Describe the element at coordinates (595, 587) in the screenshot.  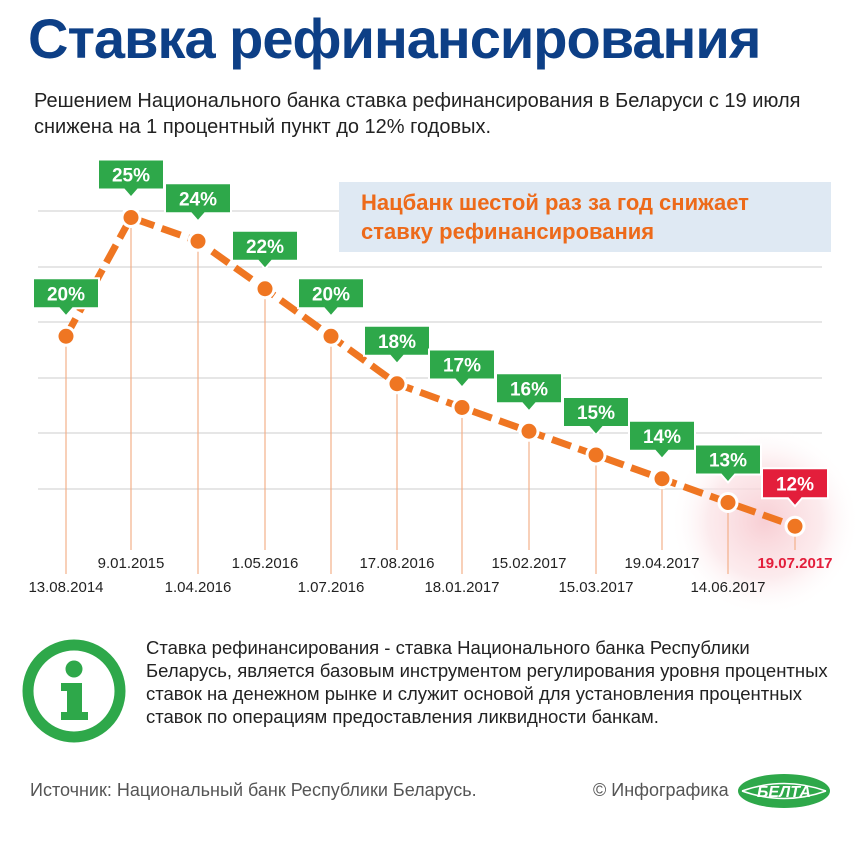
I see `date-label: 15.03.2017` at that location.